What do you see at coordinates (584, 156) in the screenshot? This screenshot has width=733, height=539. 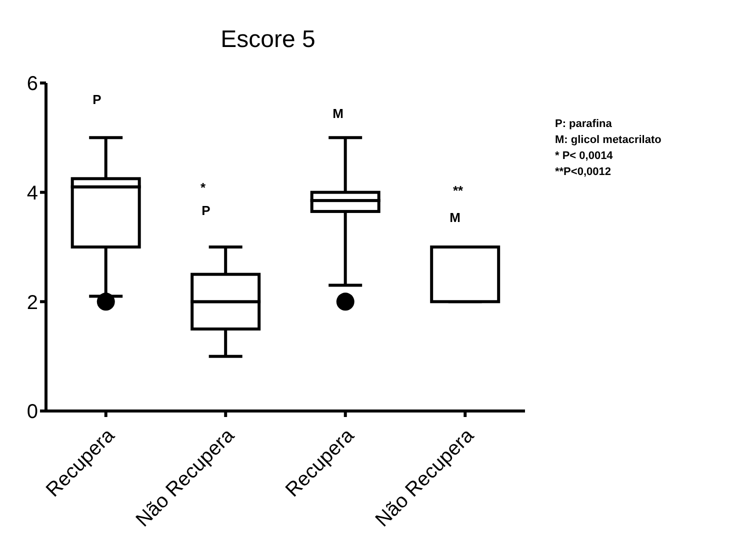 I see `text: * P< 0,0014` at bounding box center [584, 156].